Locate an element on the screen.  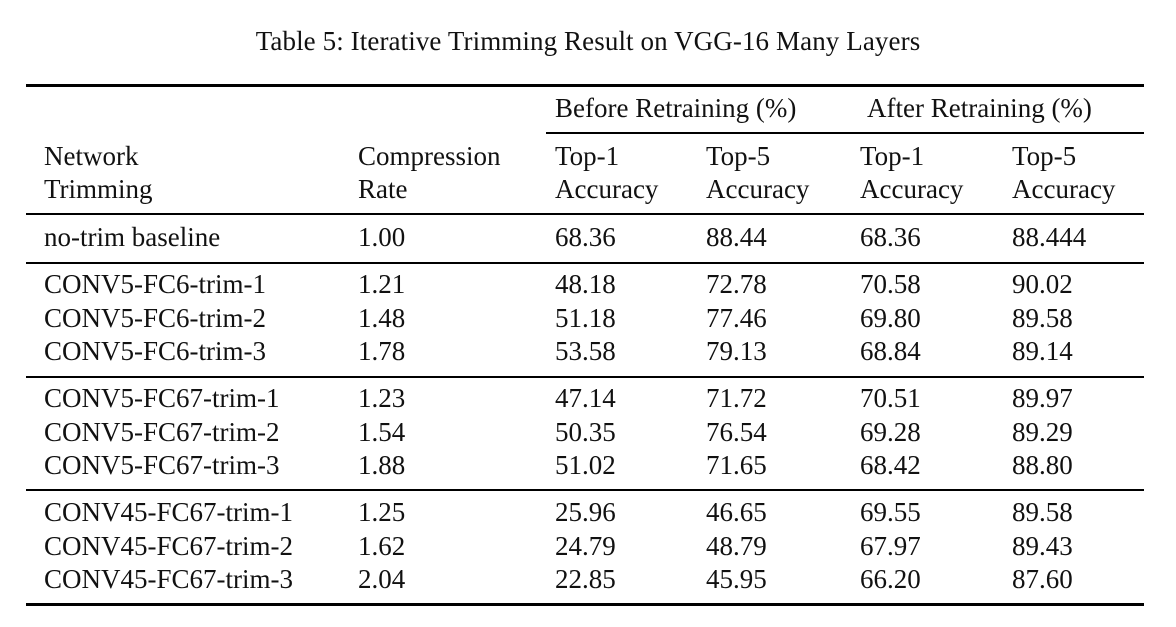
cell-after-top1: 66.20 is located at coordinates (890, 579).